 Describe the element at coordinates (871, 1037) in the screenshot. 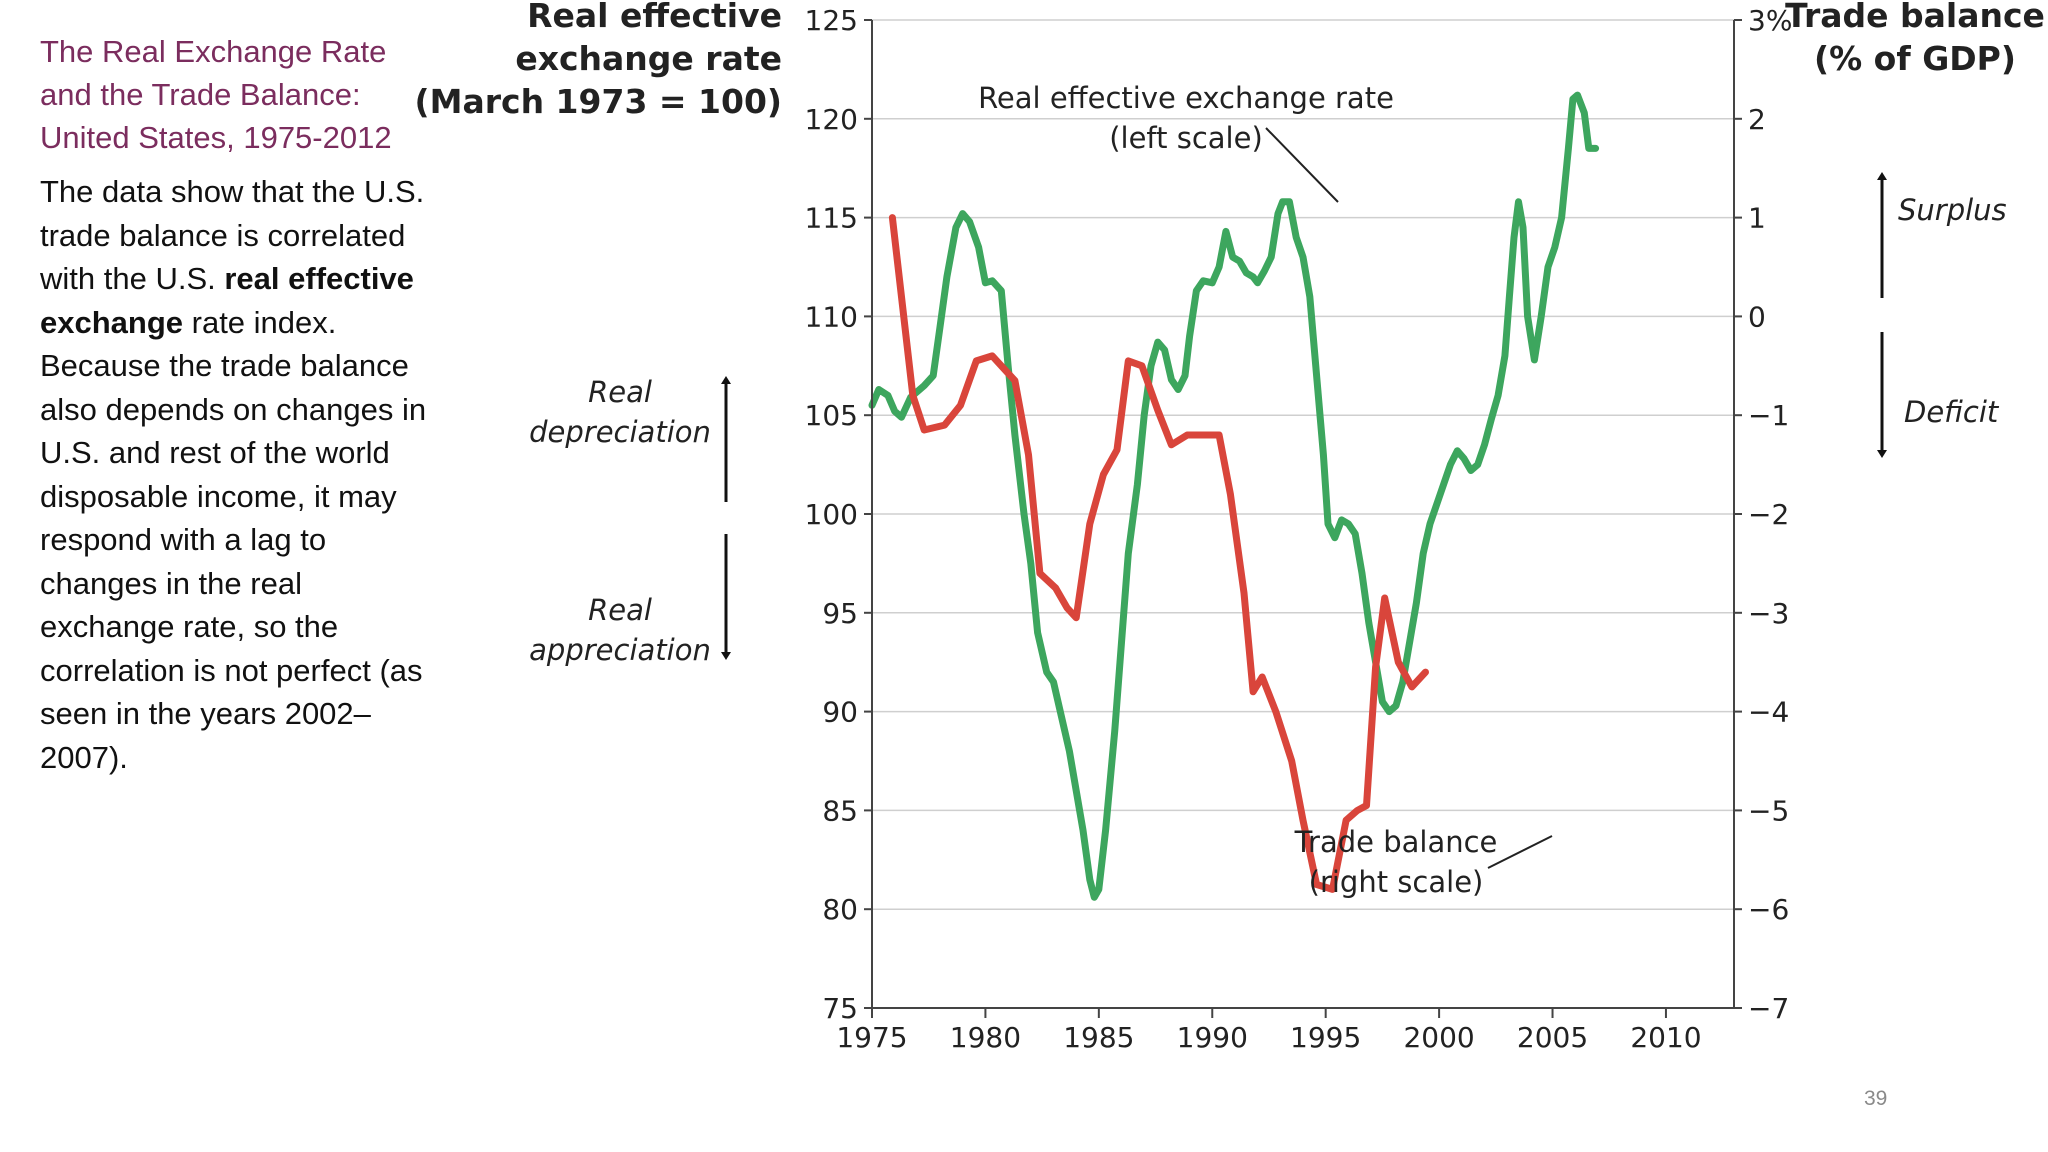

I see `x-tick-label: 1975` at that location.